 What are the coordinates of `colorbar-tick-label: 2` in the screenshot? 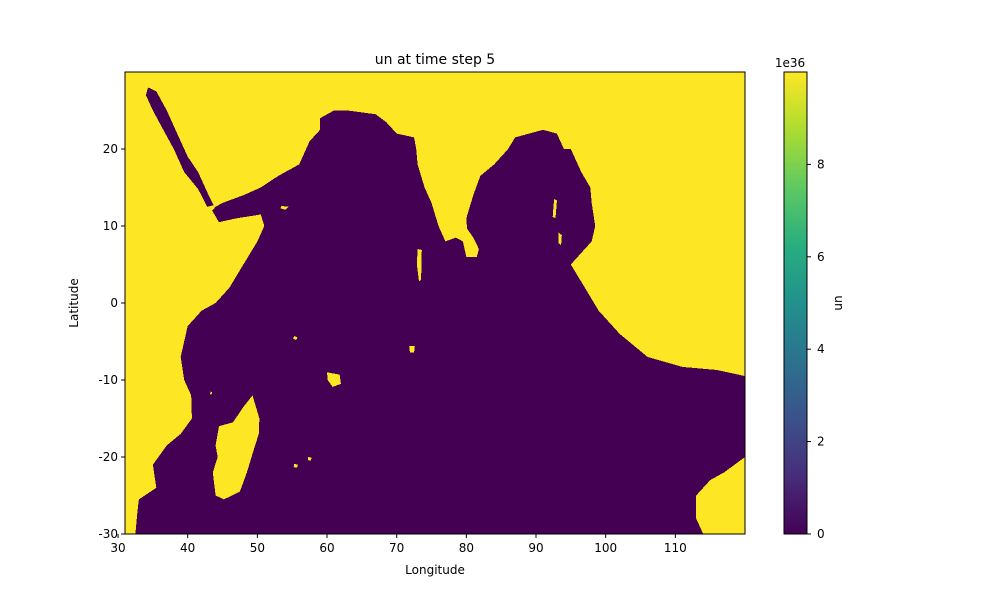 It's located at (821, 442).